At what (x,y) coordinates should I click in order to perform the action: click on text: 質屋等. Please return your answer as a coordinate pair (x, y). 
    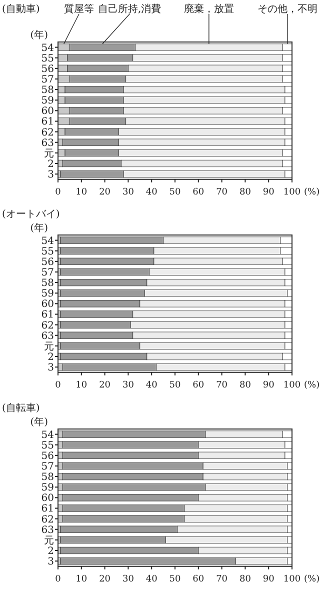
    Looking at the image, I should click on (79, 9).